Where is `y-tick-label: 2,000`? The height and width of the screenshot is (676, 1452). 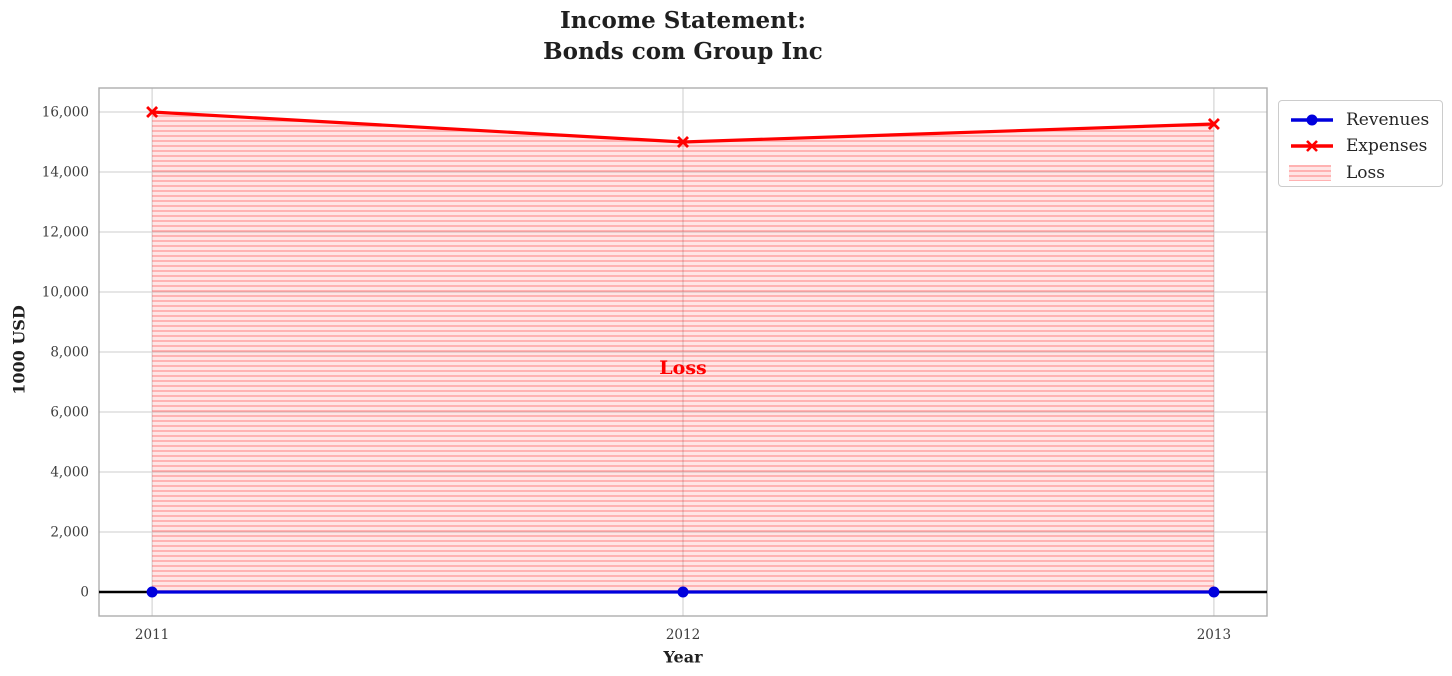
y-tick-label: 2,000 is located at coordinates (69, 533).